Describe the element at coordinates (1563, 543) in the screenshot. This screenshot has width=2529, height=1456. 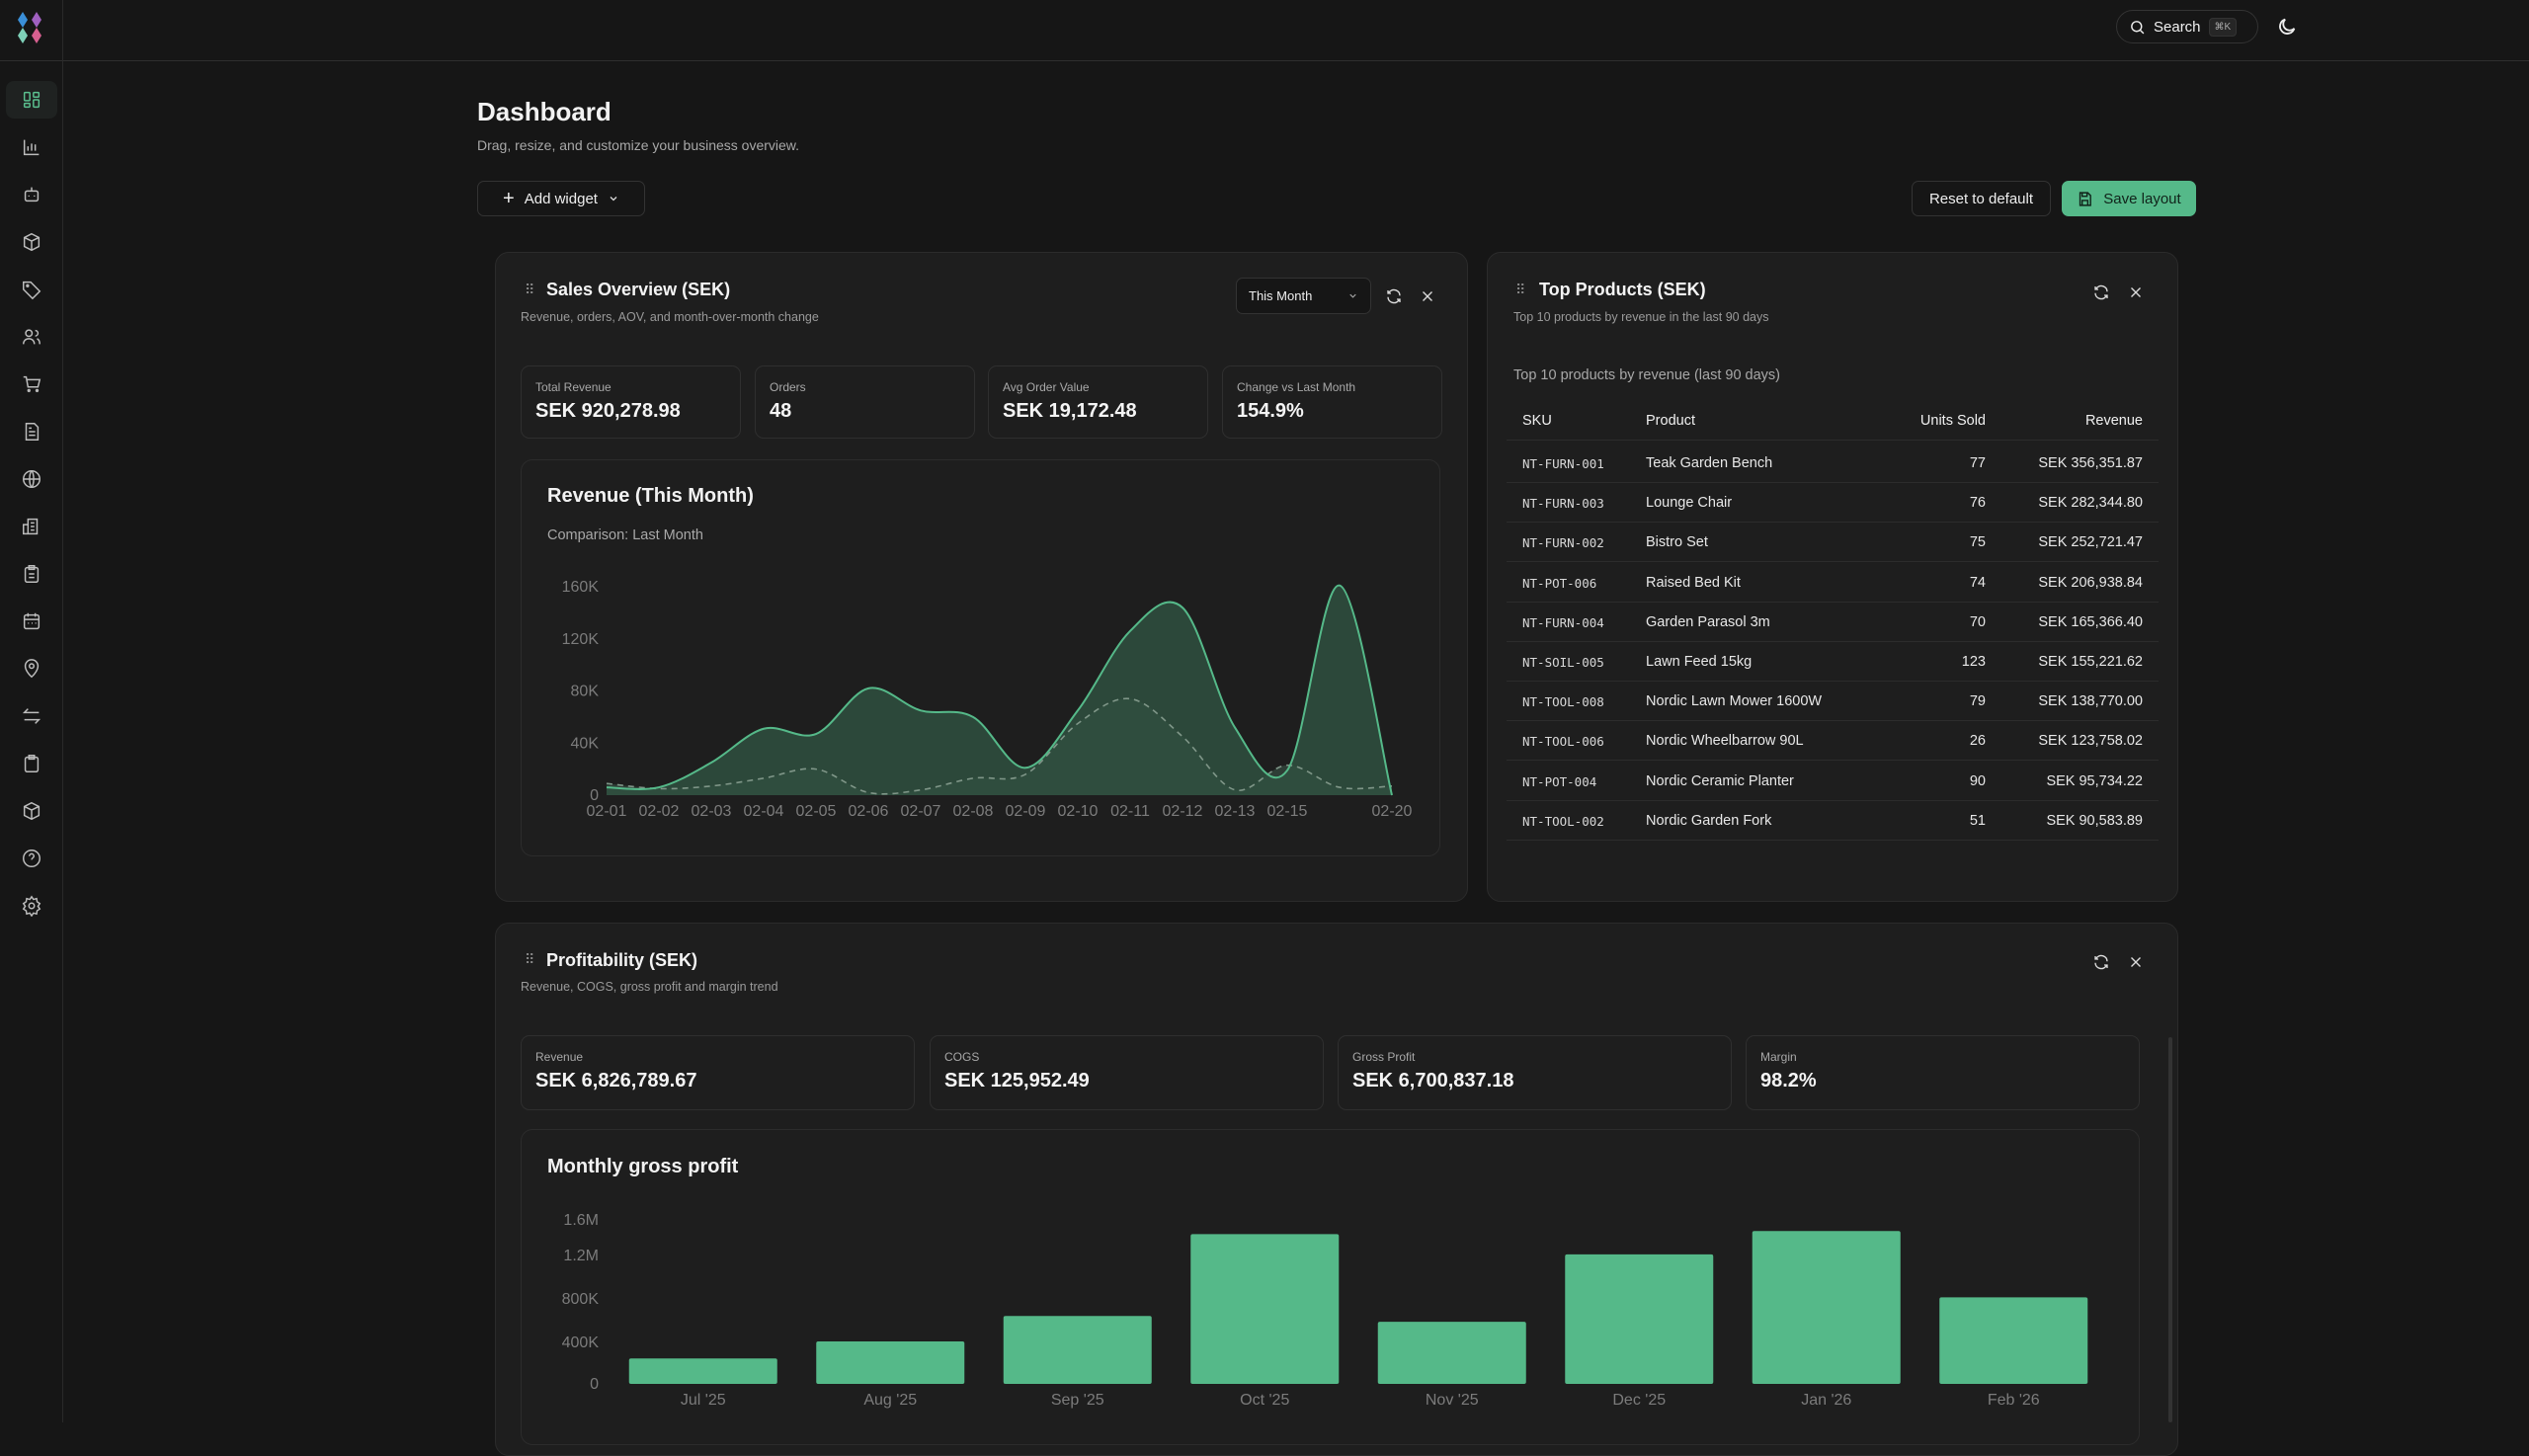
I see `sku-cell: NT-FURN-002` at that location.